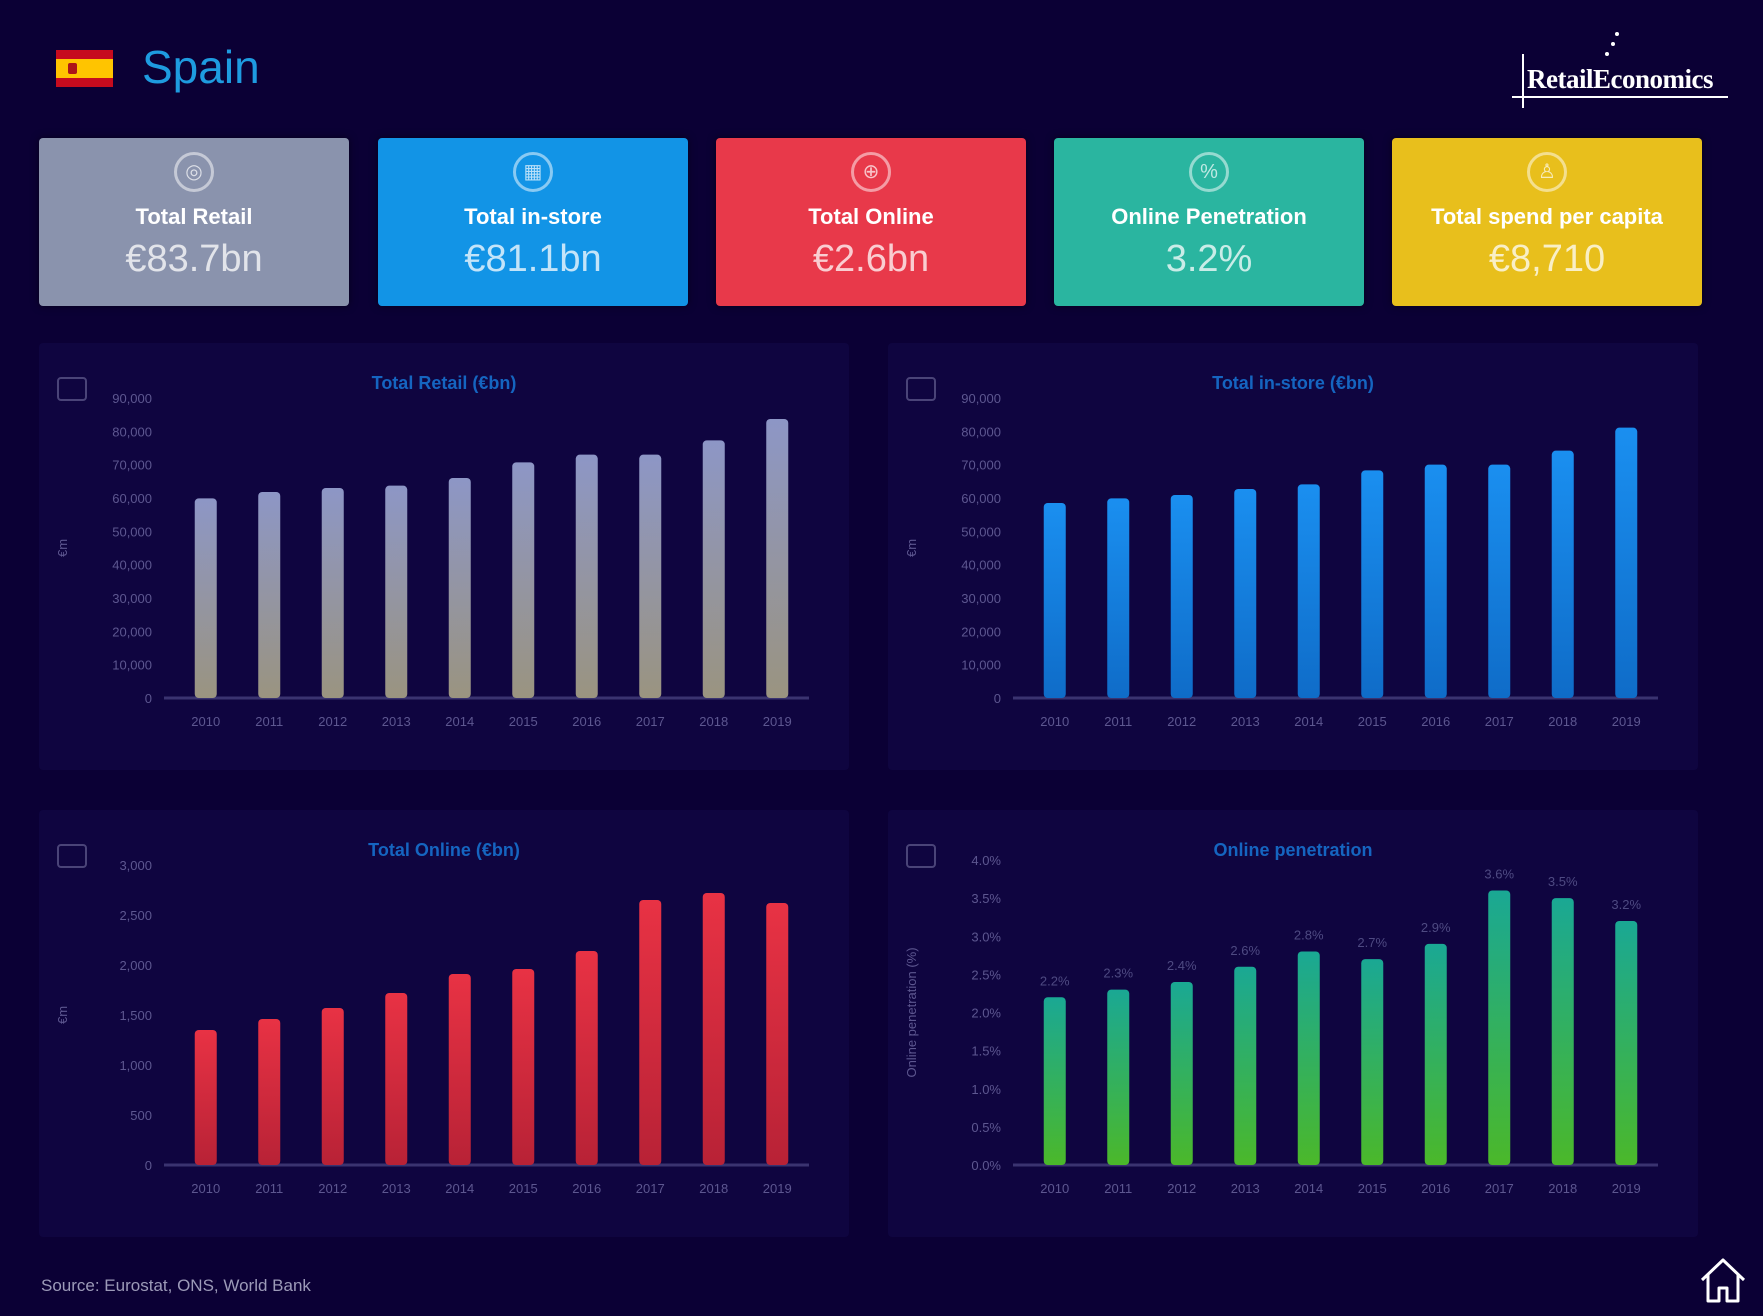 The width and height of the screenshot is (1763, 1316). Describe the element at coordinates (396, 1188) in the screenshot. I see `x-tick-label: 2013` at that location.